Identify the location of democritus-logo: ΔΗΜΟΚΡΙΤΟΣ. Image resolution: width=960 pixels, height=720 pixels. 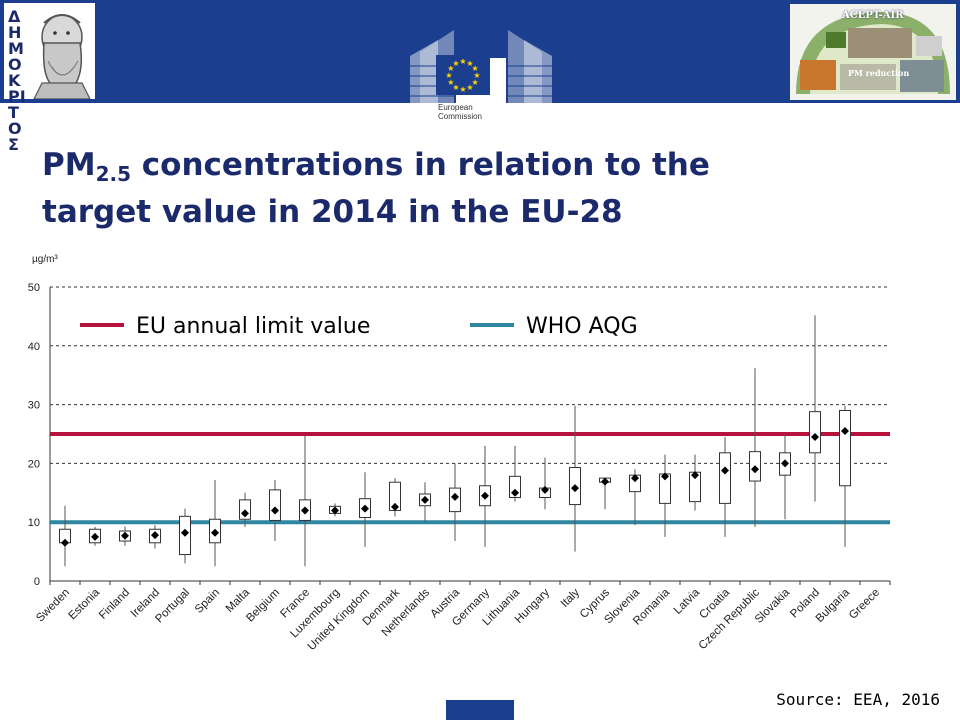
(49, 78).